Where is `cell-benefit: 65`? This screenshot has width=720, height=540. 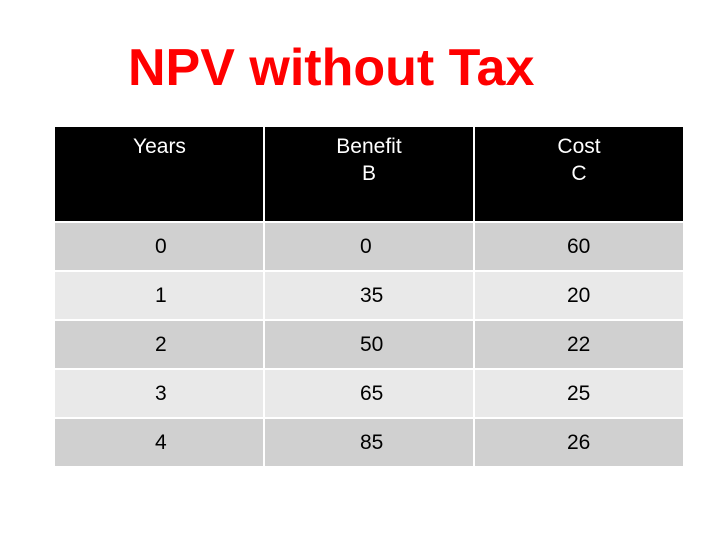
cell-benefit: 65 is located at coordinates (369, 393).